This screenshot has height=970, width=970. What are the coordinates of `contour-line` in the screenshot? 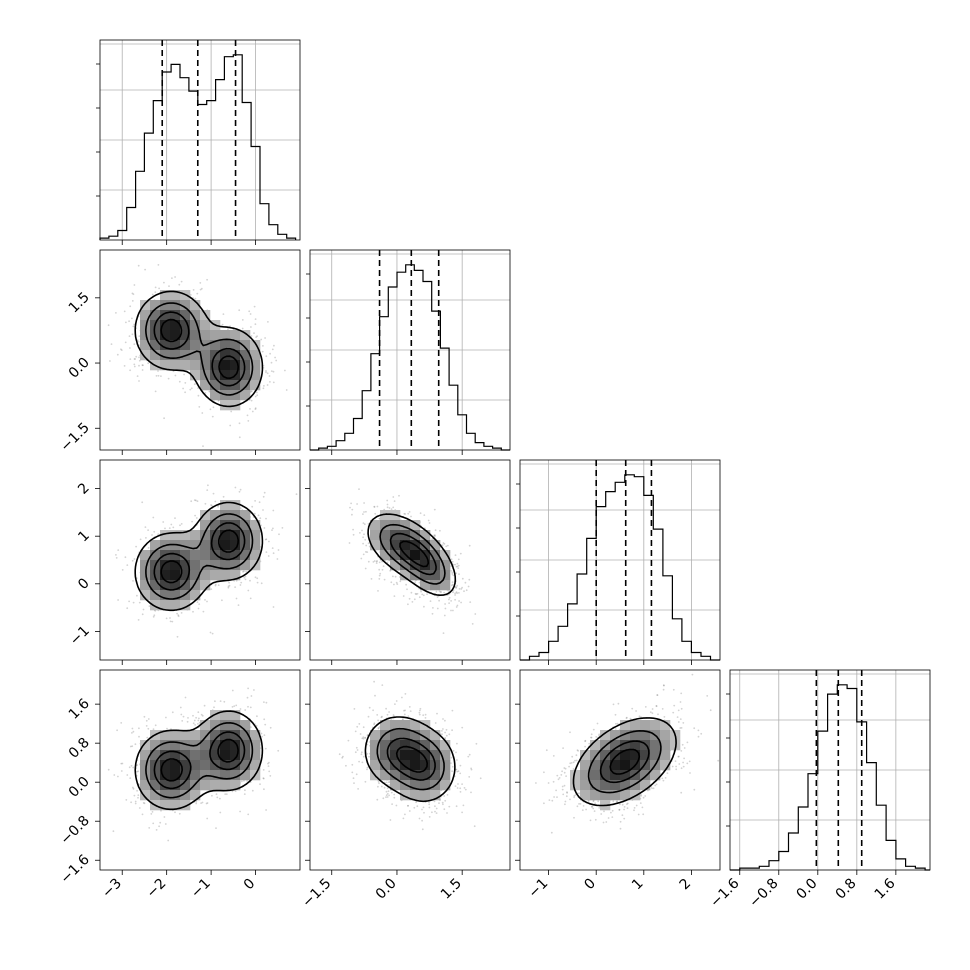 It's located at (199, 760).